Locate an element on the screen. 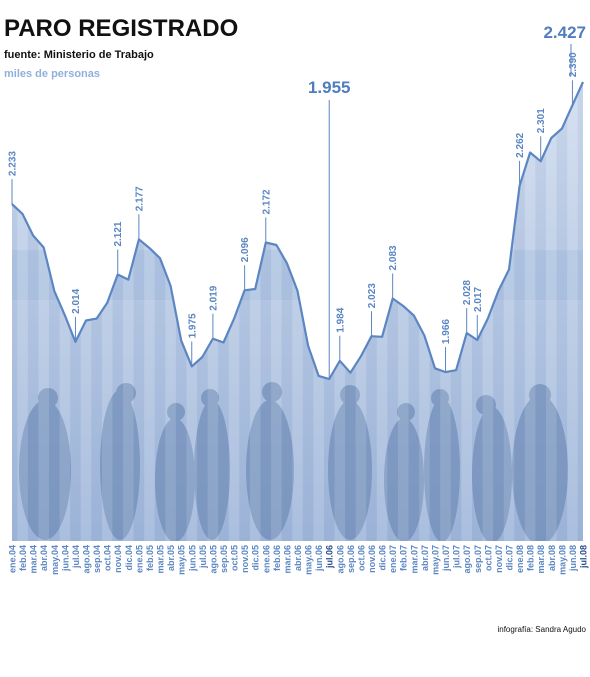  value-label: 2.014 is located at coordinates (76, 300).